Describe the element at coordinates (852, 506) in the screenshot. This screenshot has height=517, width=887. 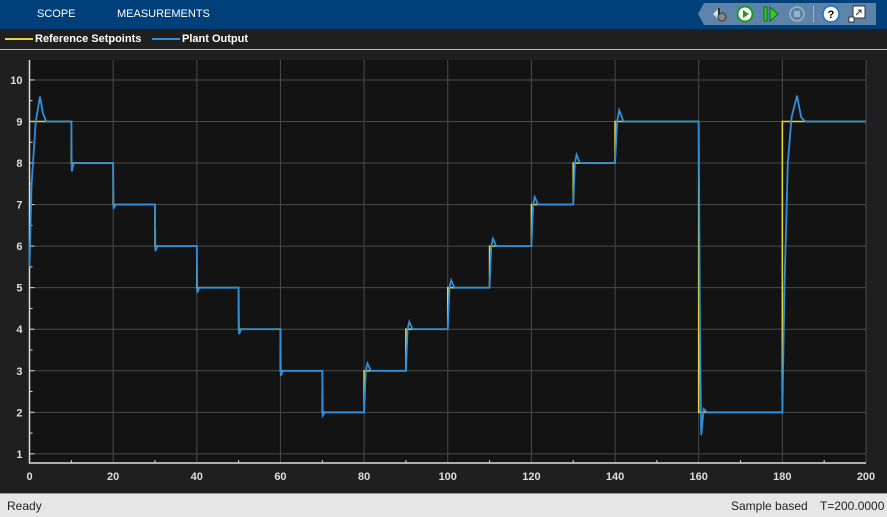
I see `simulation-time: T=200.0000` at that location.